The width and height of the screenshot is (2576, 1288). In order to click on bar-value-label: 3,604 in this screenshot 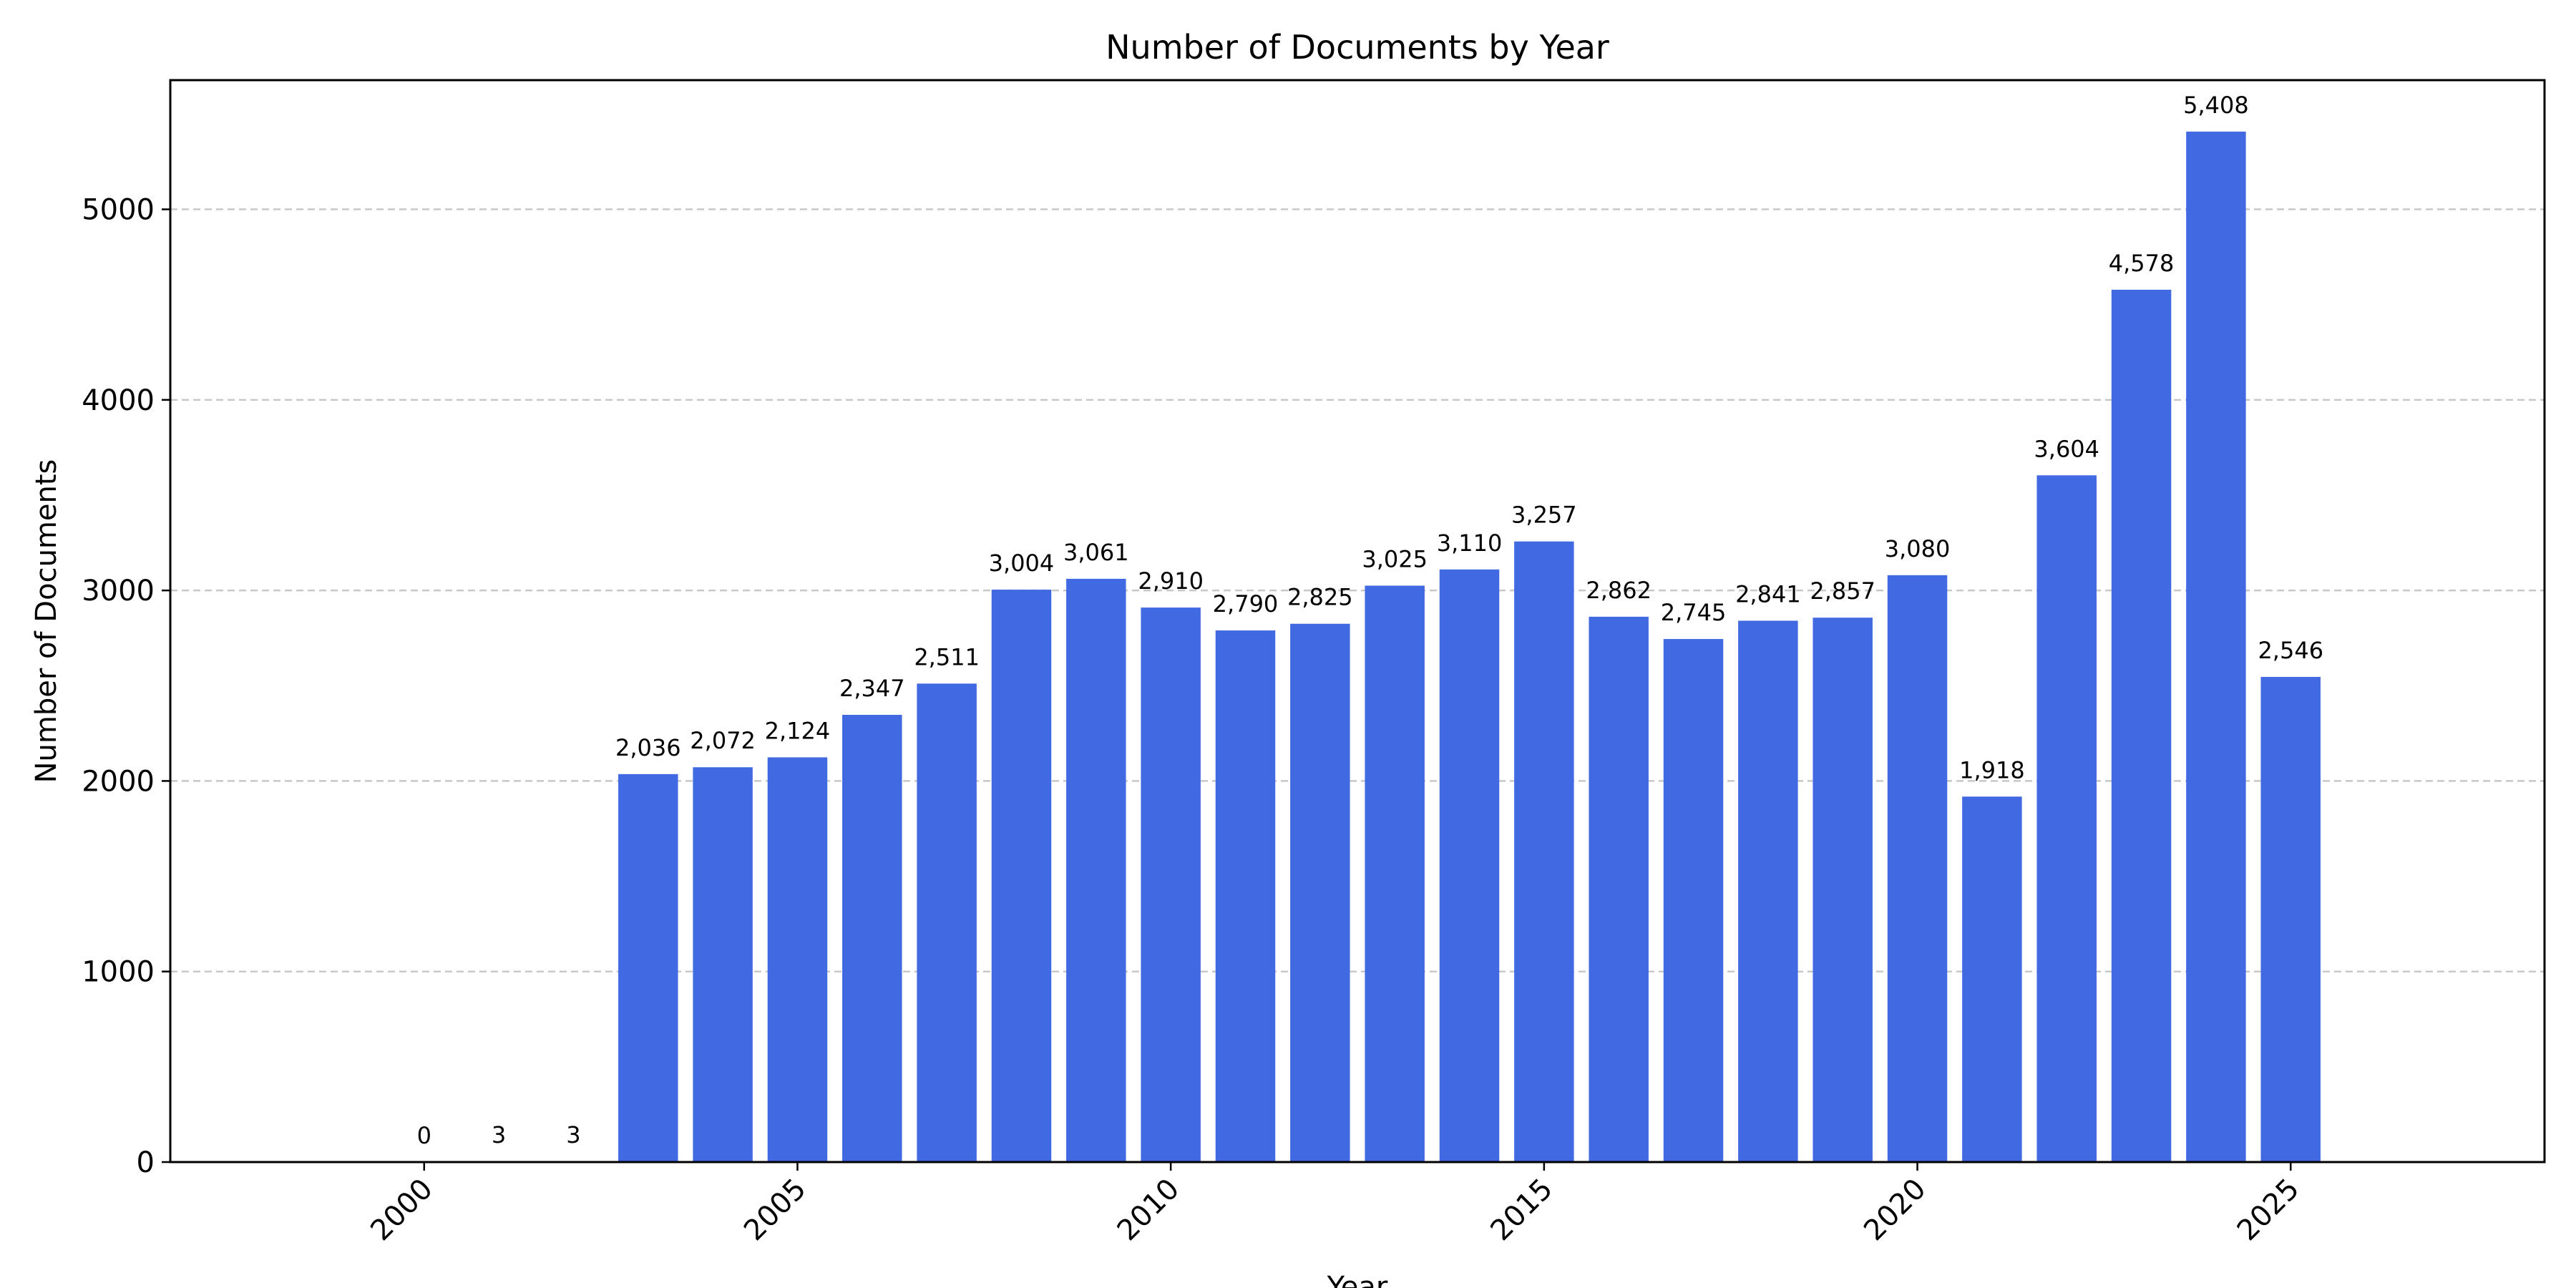, I will do `click(2066, 448)`.